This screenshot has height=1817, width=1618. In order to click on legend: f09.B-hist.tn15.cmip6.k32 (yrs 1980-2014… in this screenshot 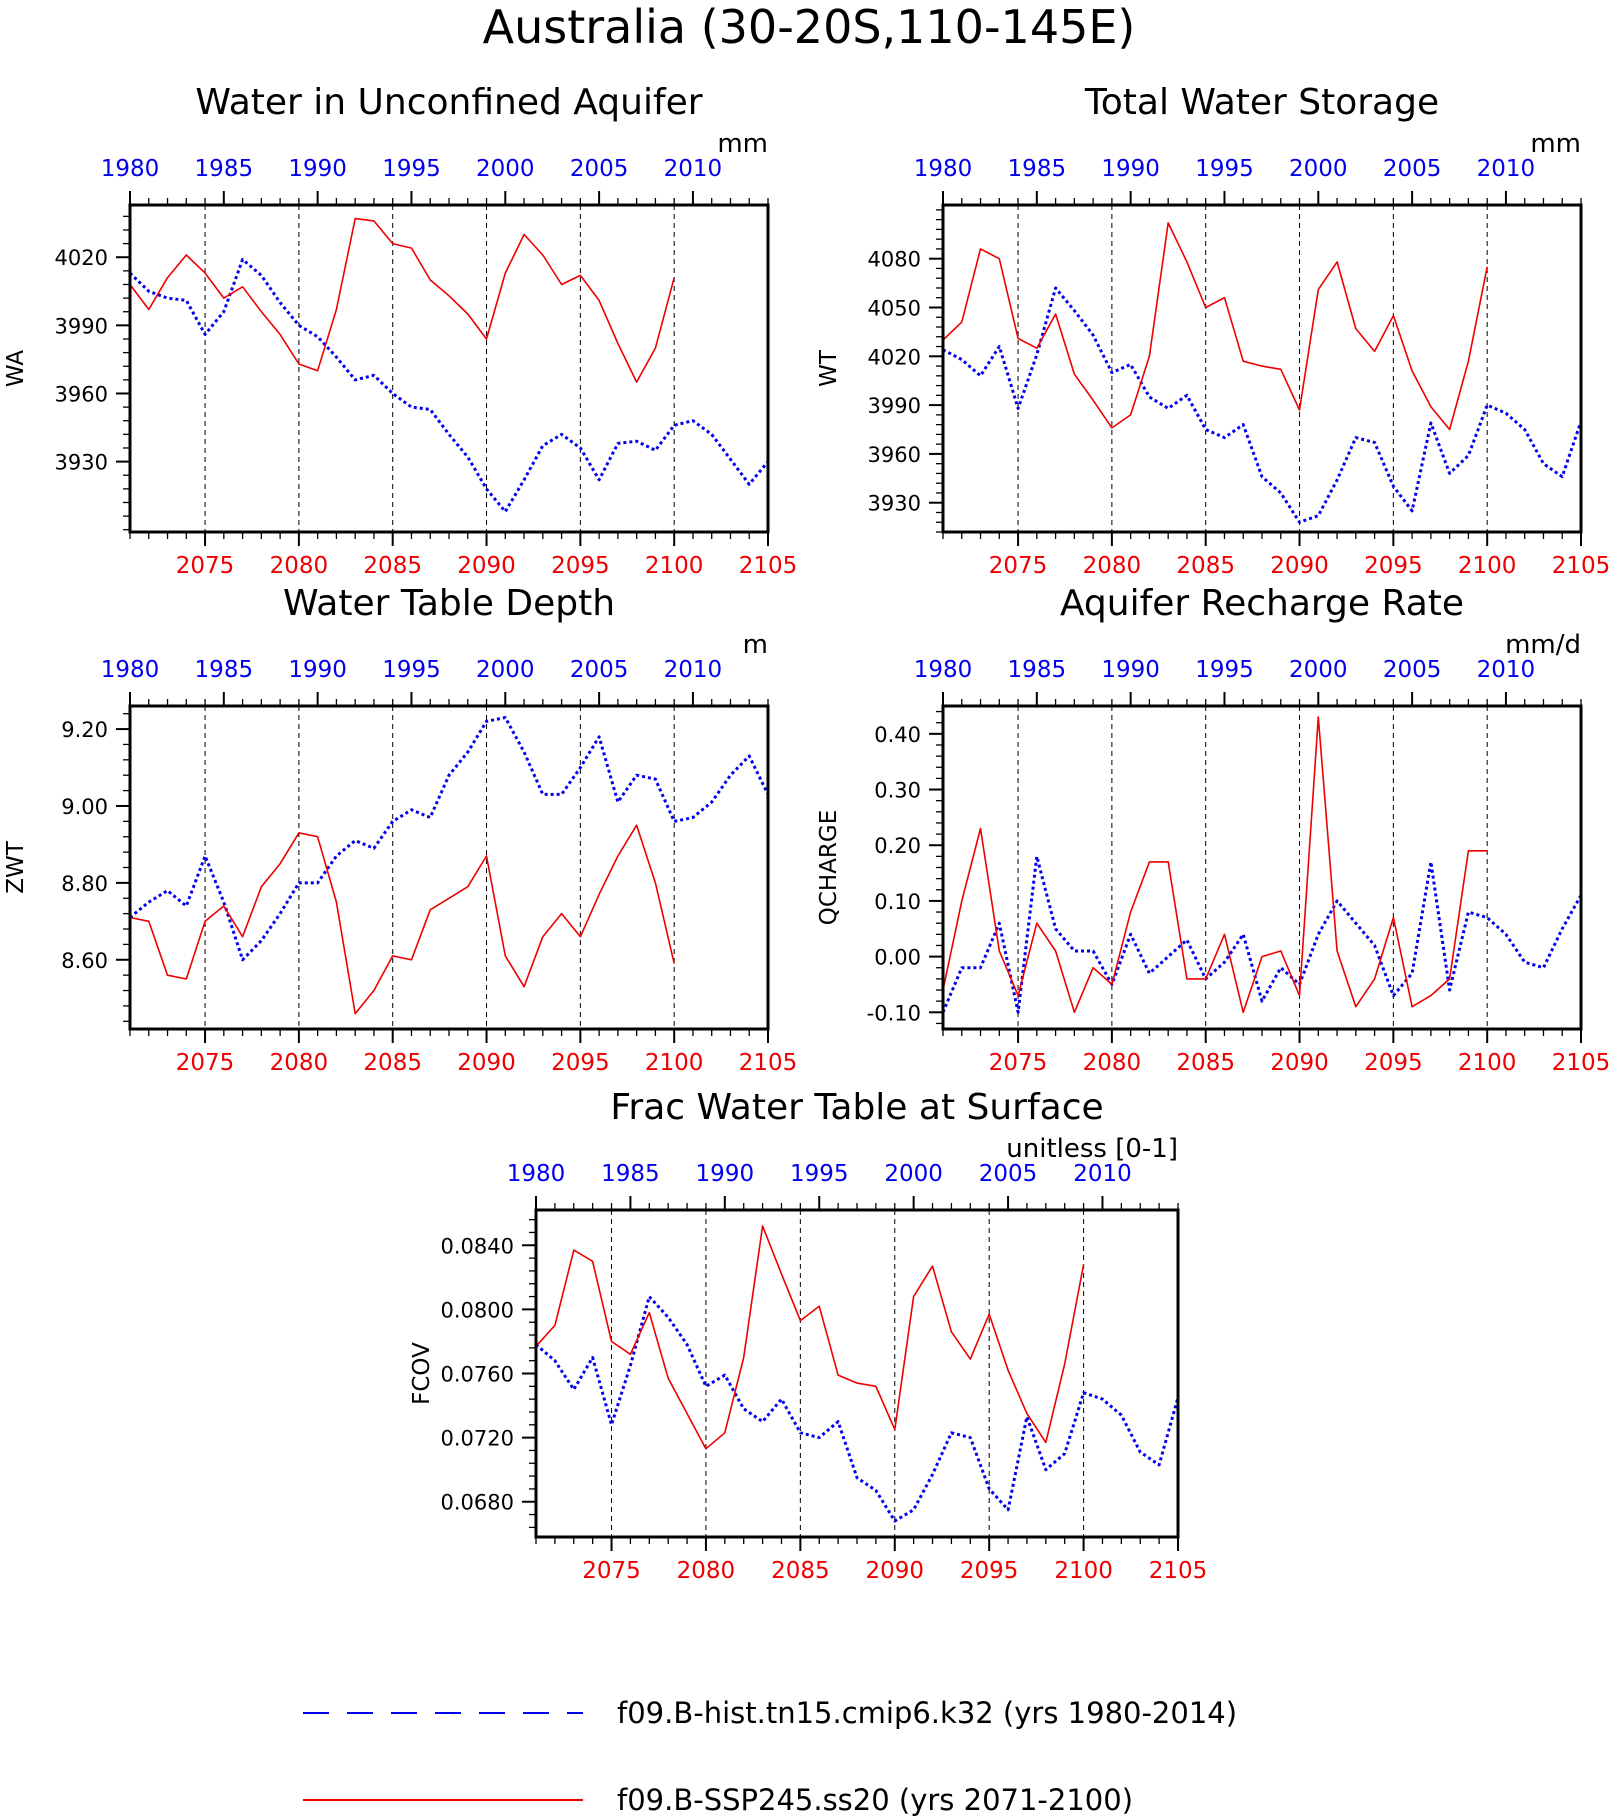, I will do `click(770, 1756)`.